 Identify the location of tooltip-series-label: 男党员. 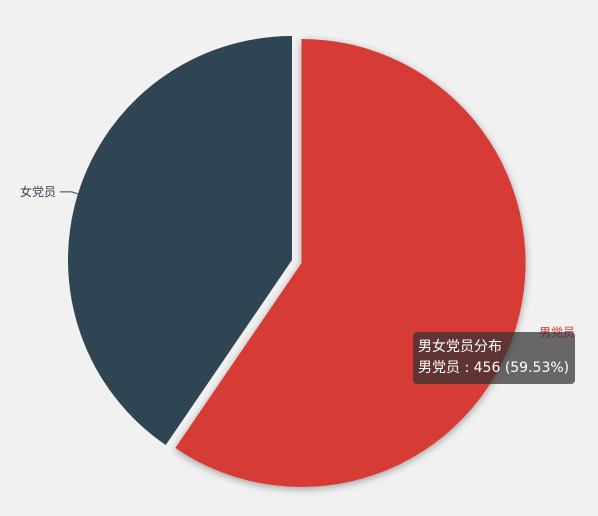
(439, 368).